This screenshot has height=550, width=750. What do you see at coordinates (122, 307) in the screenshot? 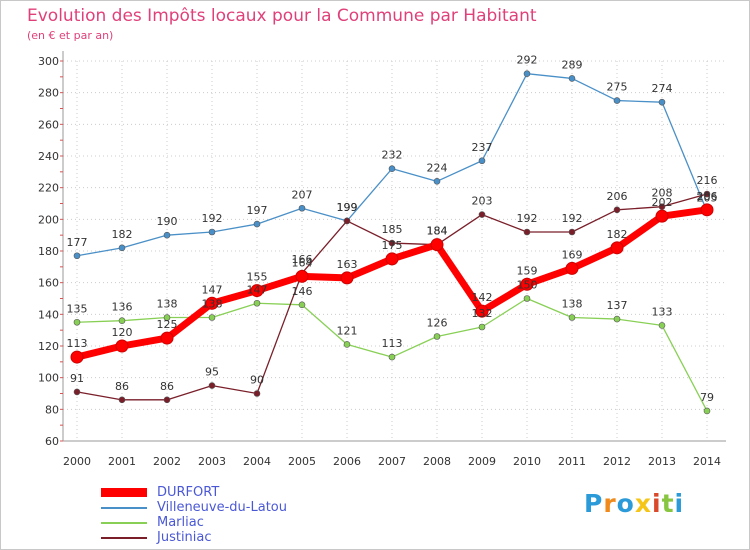
I see `data-label-marliac: 136` at bounding box center [122, 307].